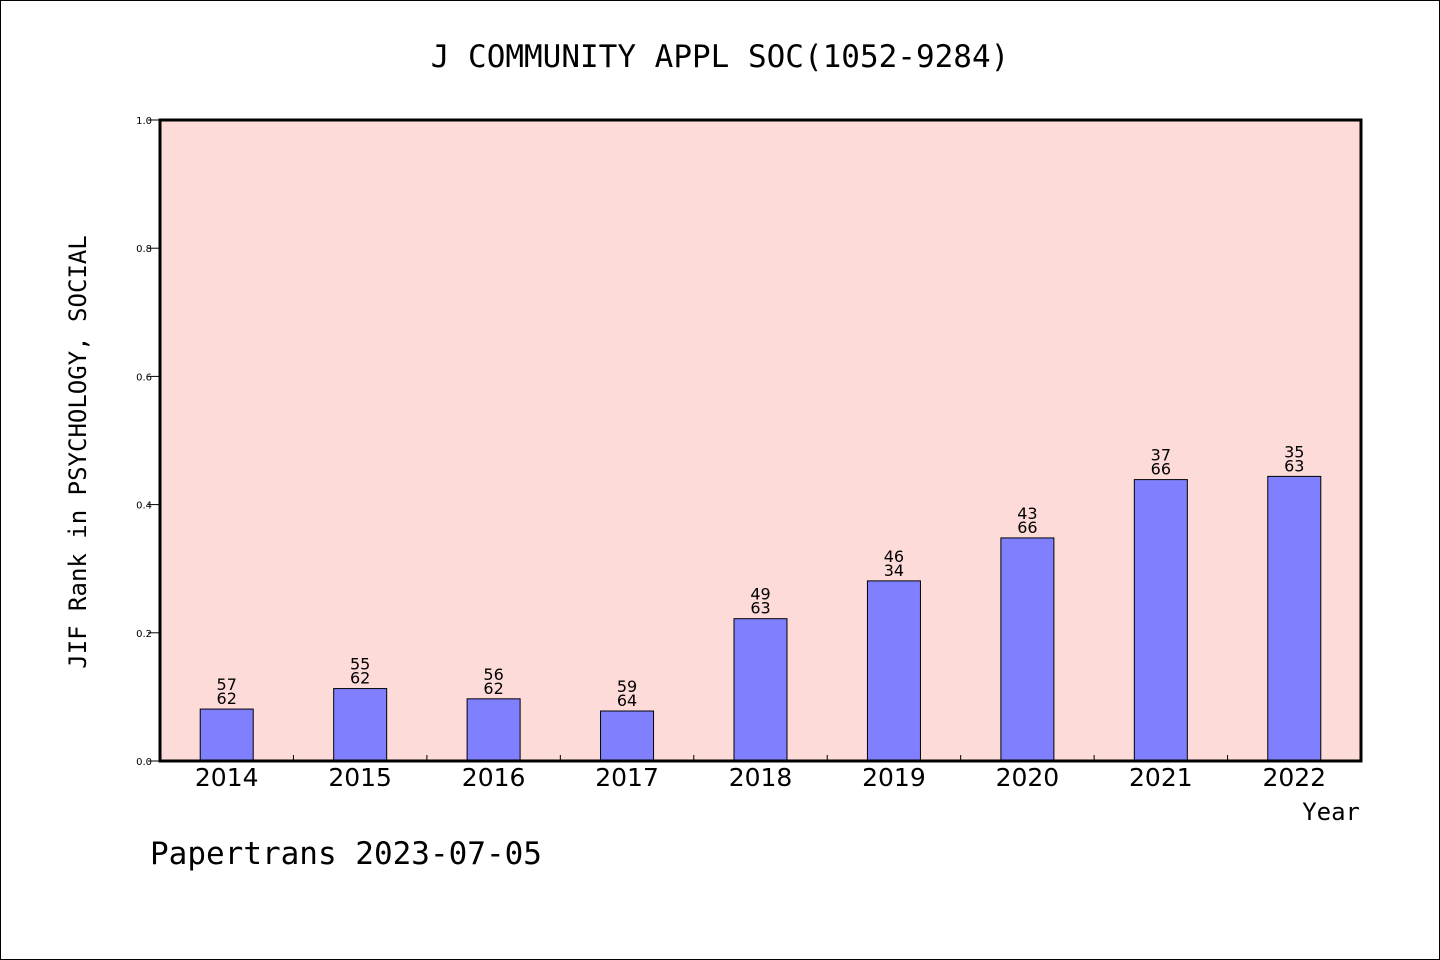 This screenshot has height=960, width=1440. What do you see at coordinates (226, 735) in the screenshot?
I see `bar-2014` at bounding box center [226, 735].